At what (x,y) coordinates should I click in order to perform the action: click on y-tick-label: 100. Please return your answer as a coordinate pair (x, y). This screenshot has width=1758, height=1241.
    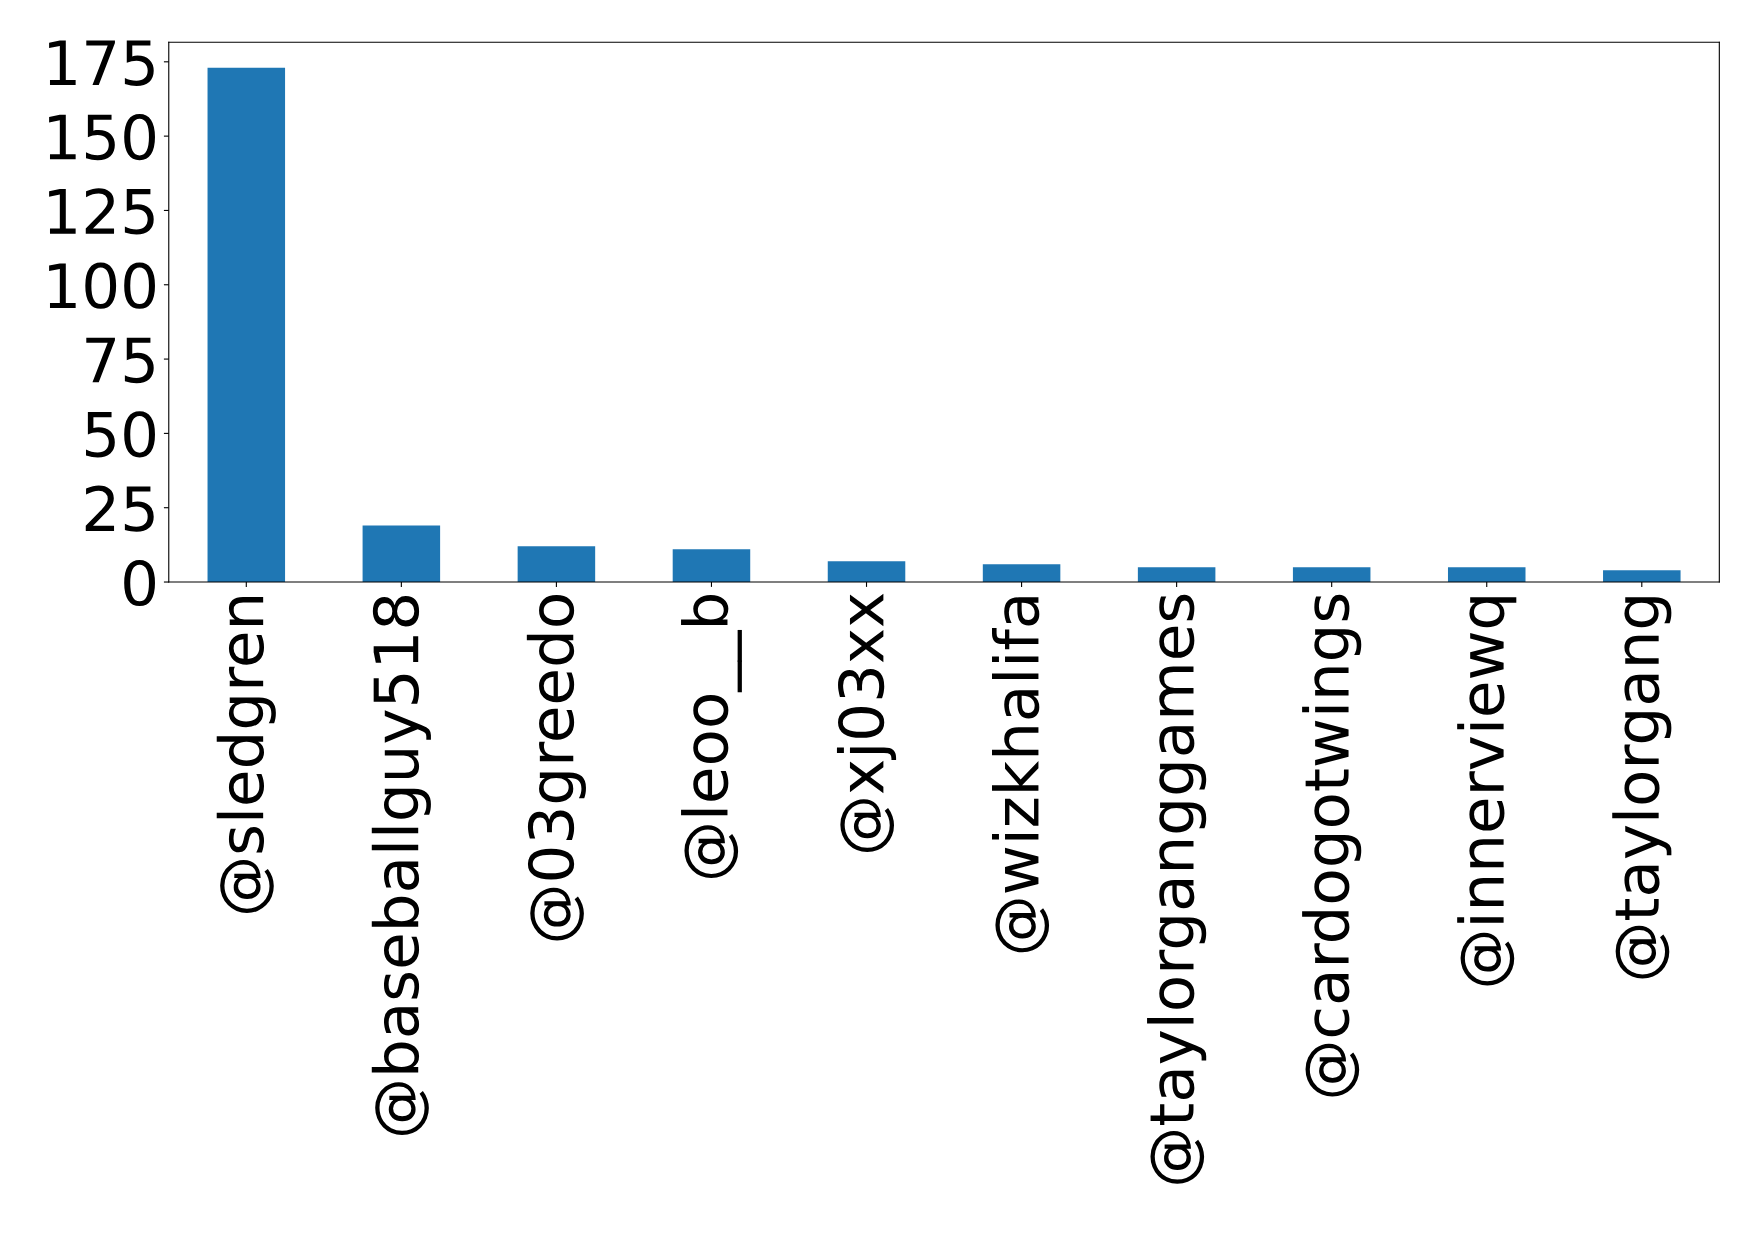
    Looking at the image, I should click on (102, 285).